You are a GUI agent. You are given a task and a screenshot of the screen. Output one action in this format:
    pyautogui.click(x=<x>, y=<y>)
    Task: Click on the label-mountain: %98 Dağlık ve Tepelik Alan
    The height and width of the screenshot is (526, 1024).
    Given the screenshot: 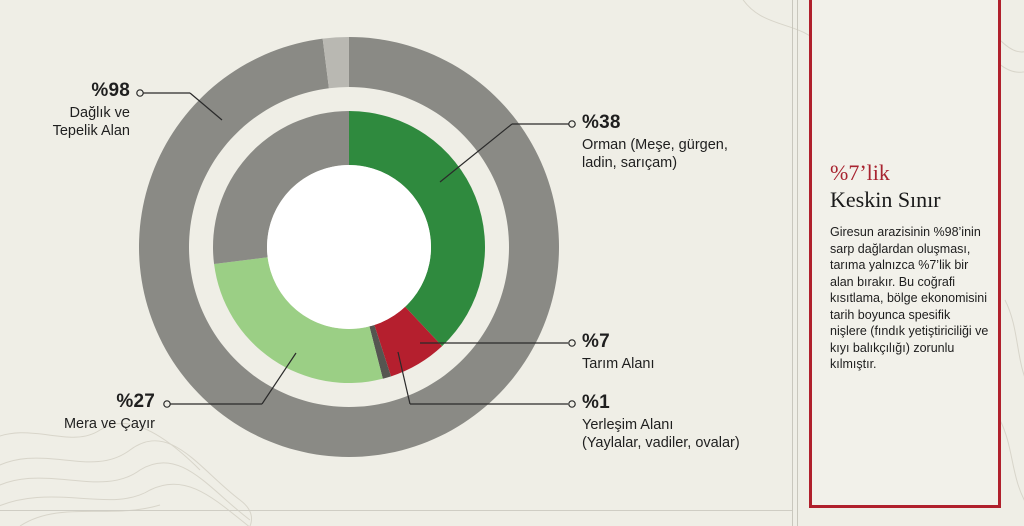 What is the action you would take?
    pyautogui.click(x=80, y=110)
    